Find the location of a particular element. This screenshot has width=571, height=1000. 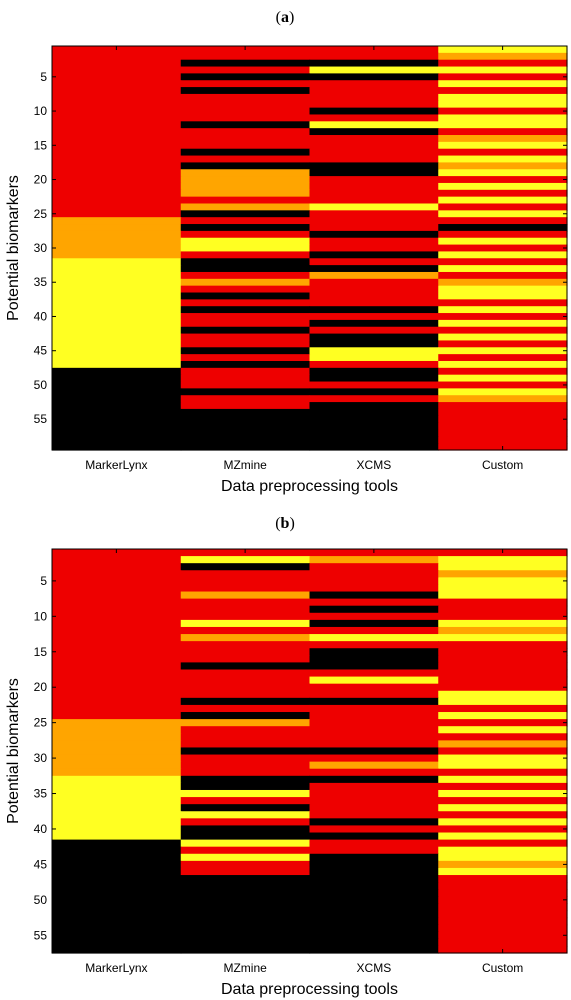

y-tick-label: 30 is located at coordinates (41, 758).